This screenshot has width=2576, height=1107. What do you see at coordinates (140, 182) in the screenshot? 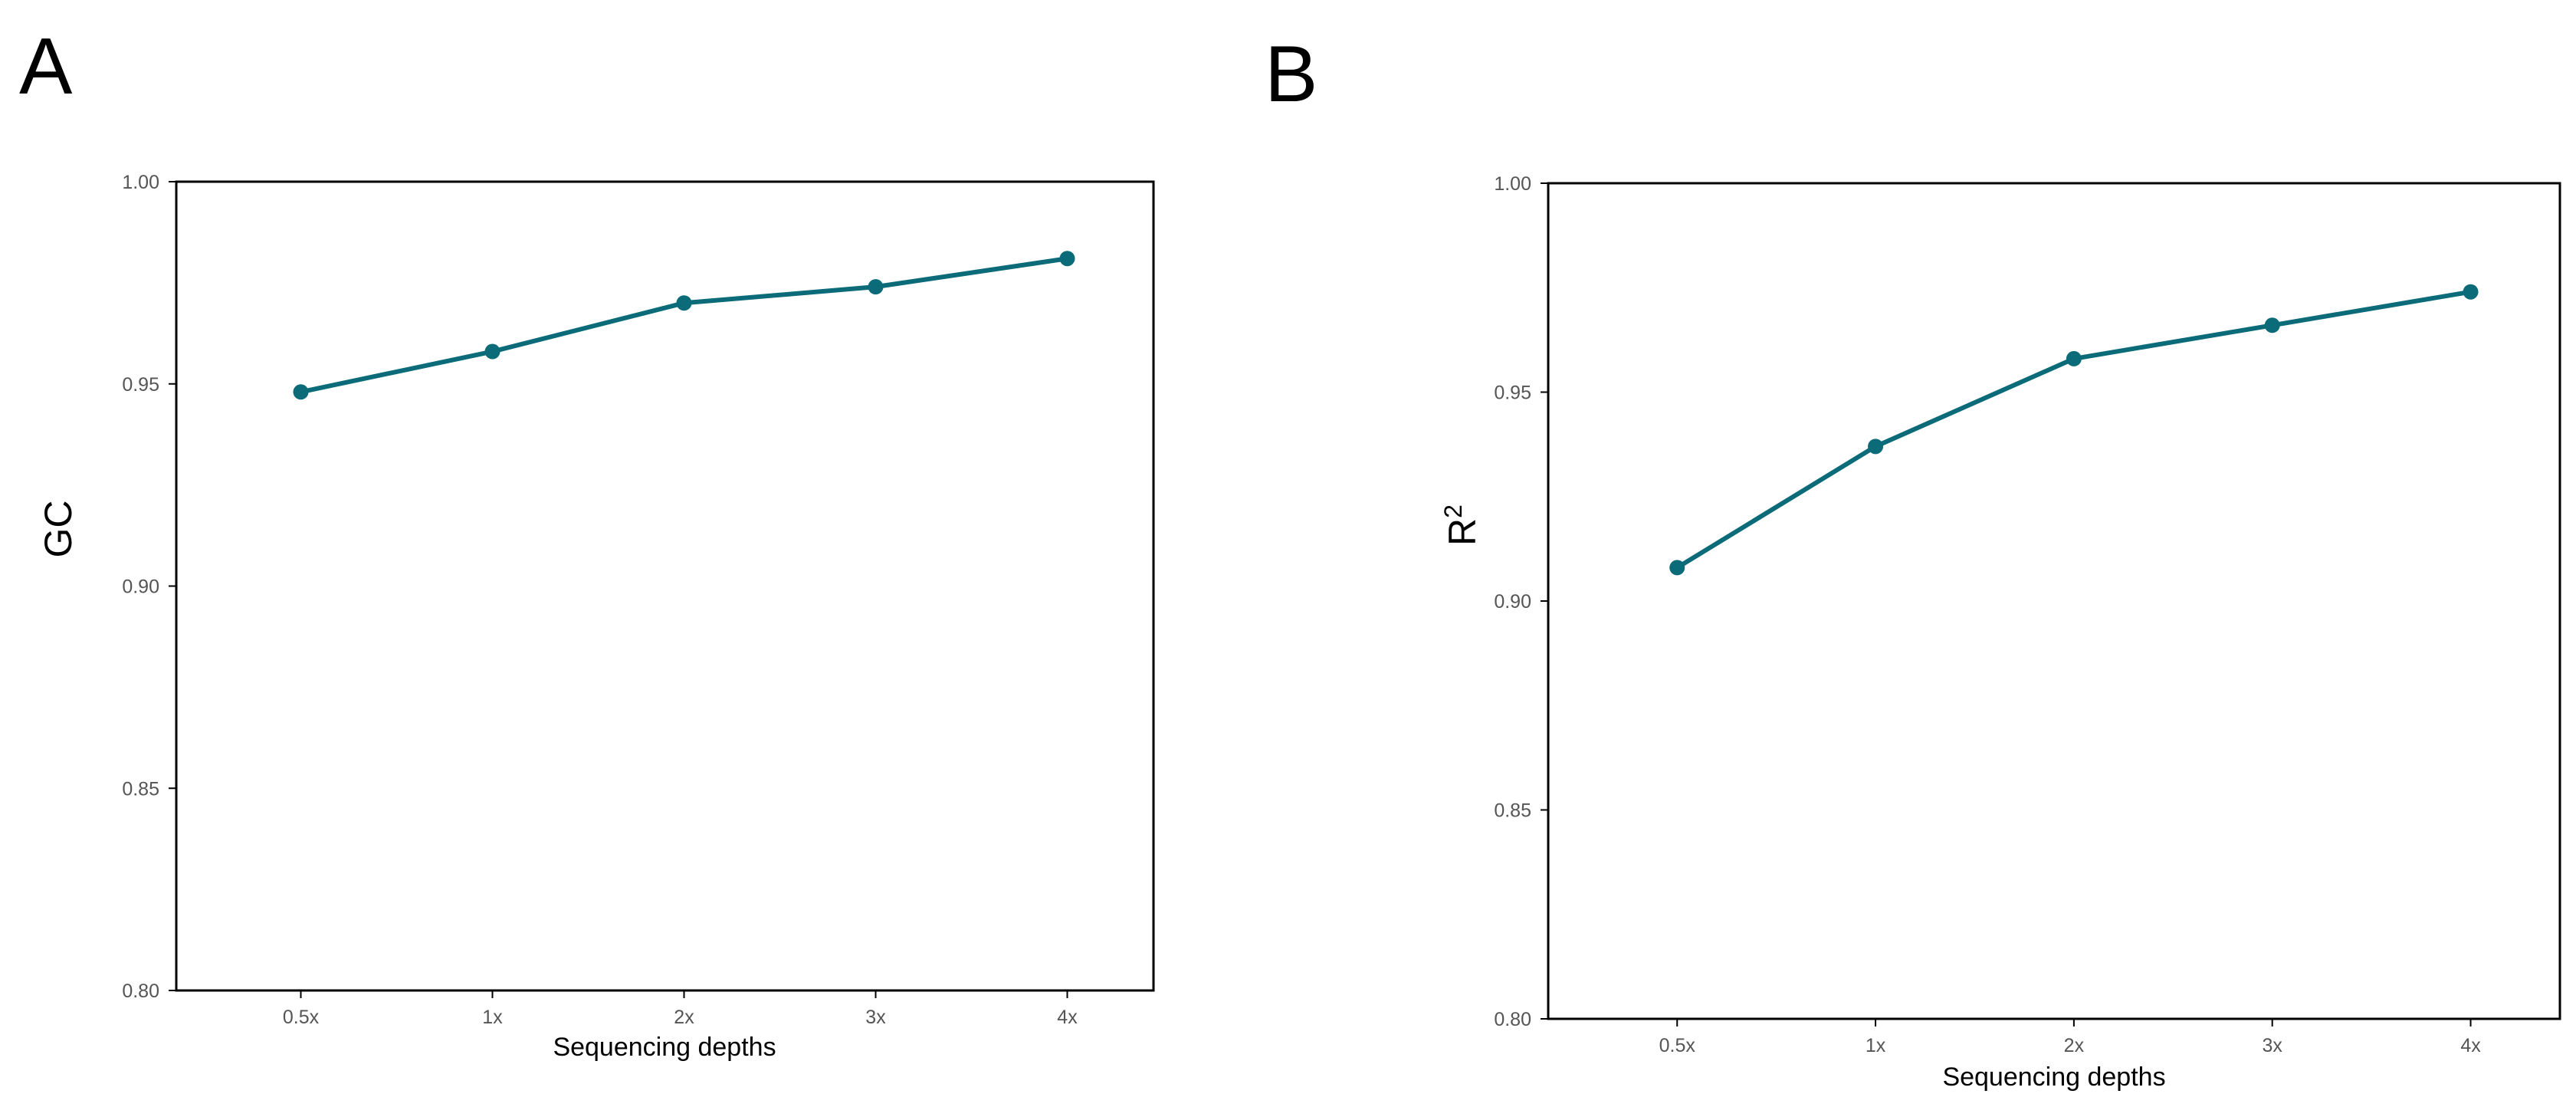
I see `y-tick-label-a-4: 1.00` at bounding box center [140, 182].